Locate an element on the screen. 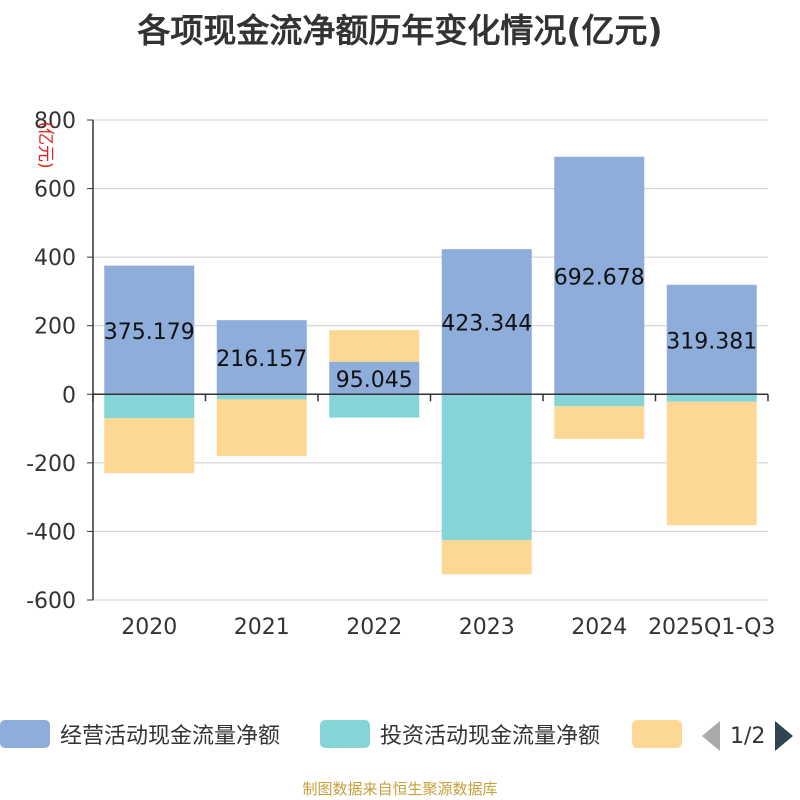 This screenshot has height=800, width=800. y-tick-label: 600 is located at coordinates (55, 190).